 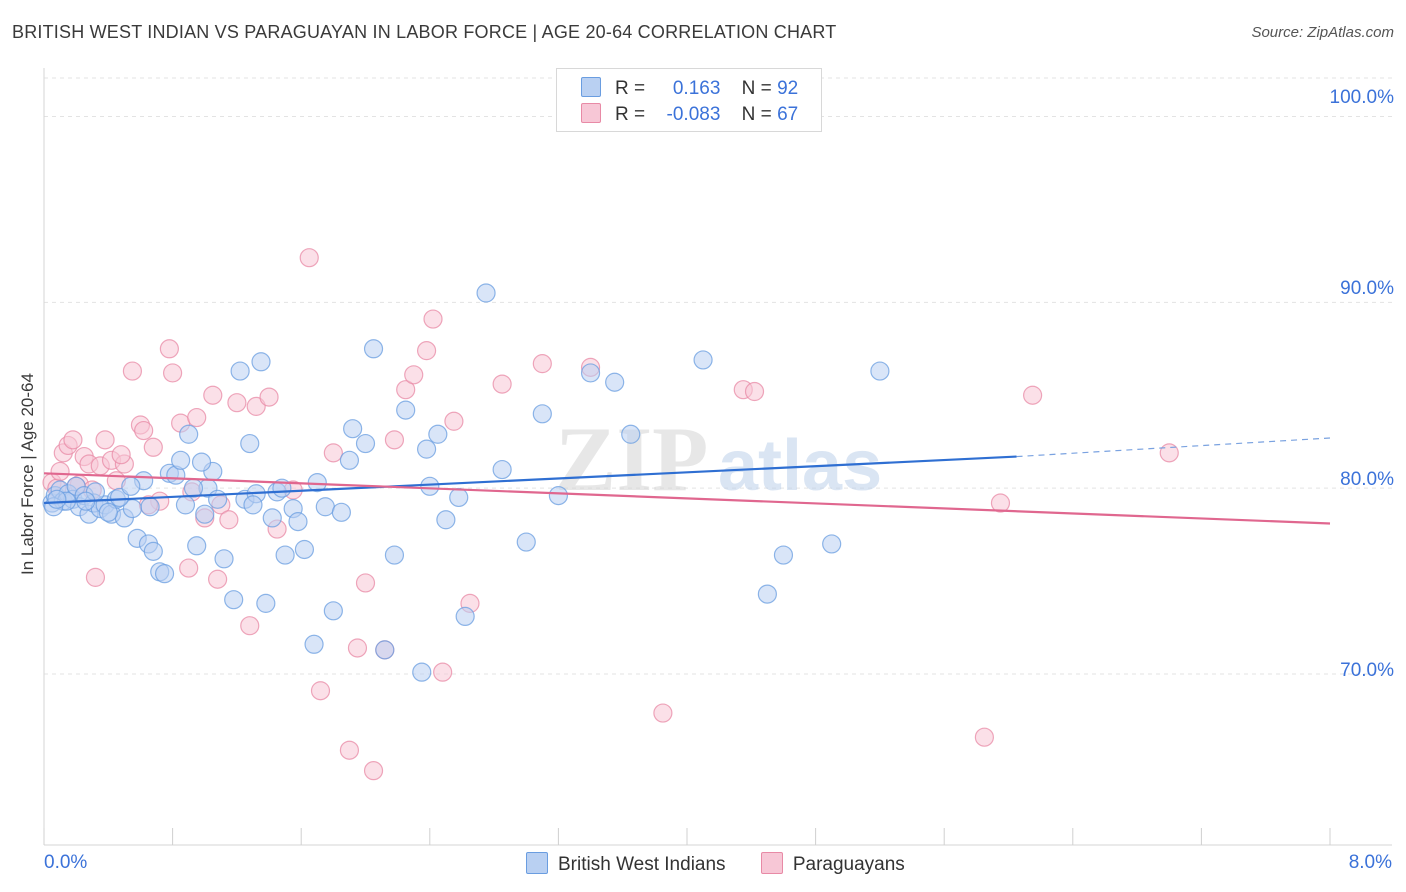 I want to click on y-tick-label-90: 90.0%, so click(x=1367, y=288).